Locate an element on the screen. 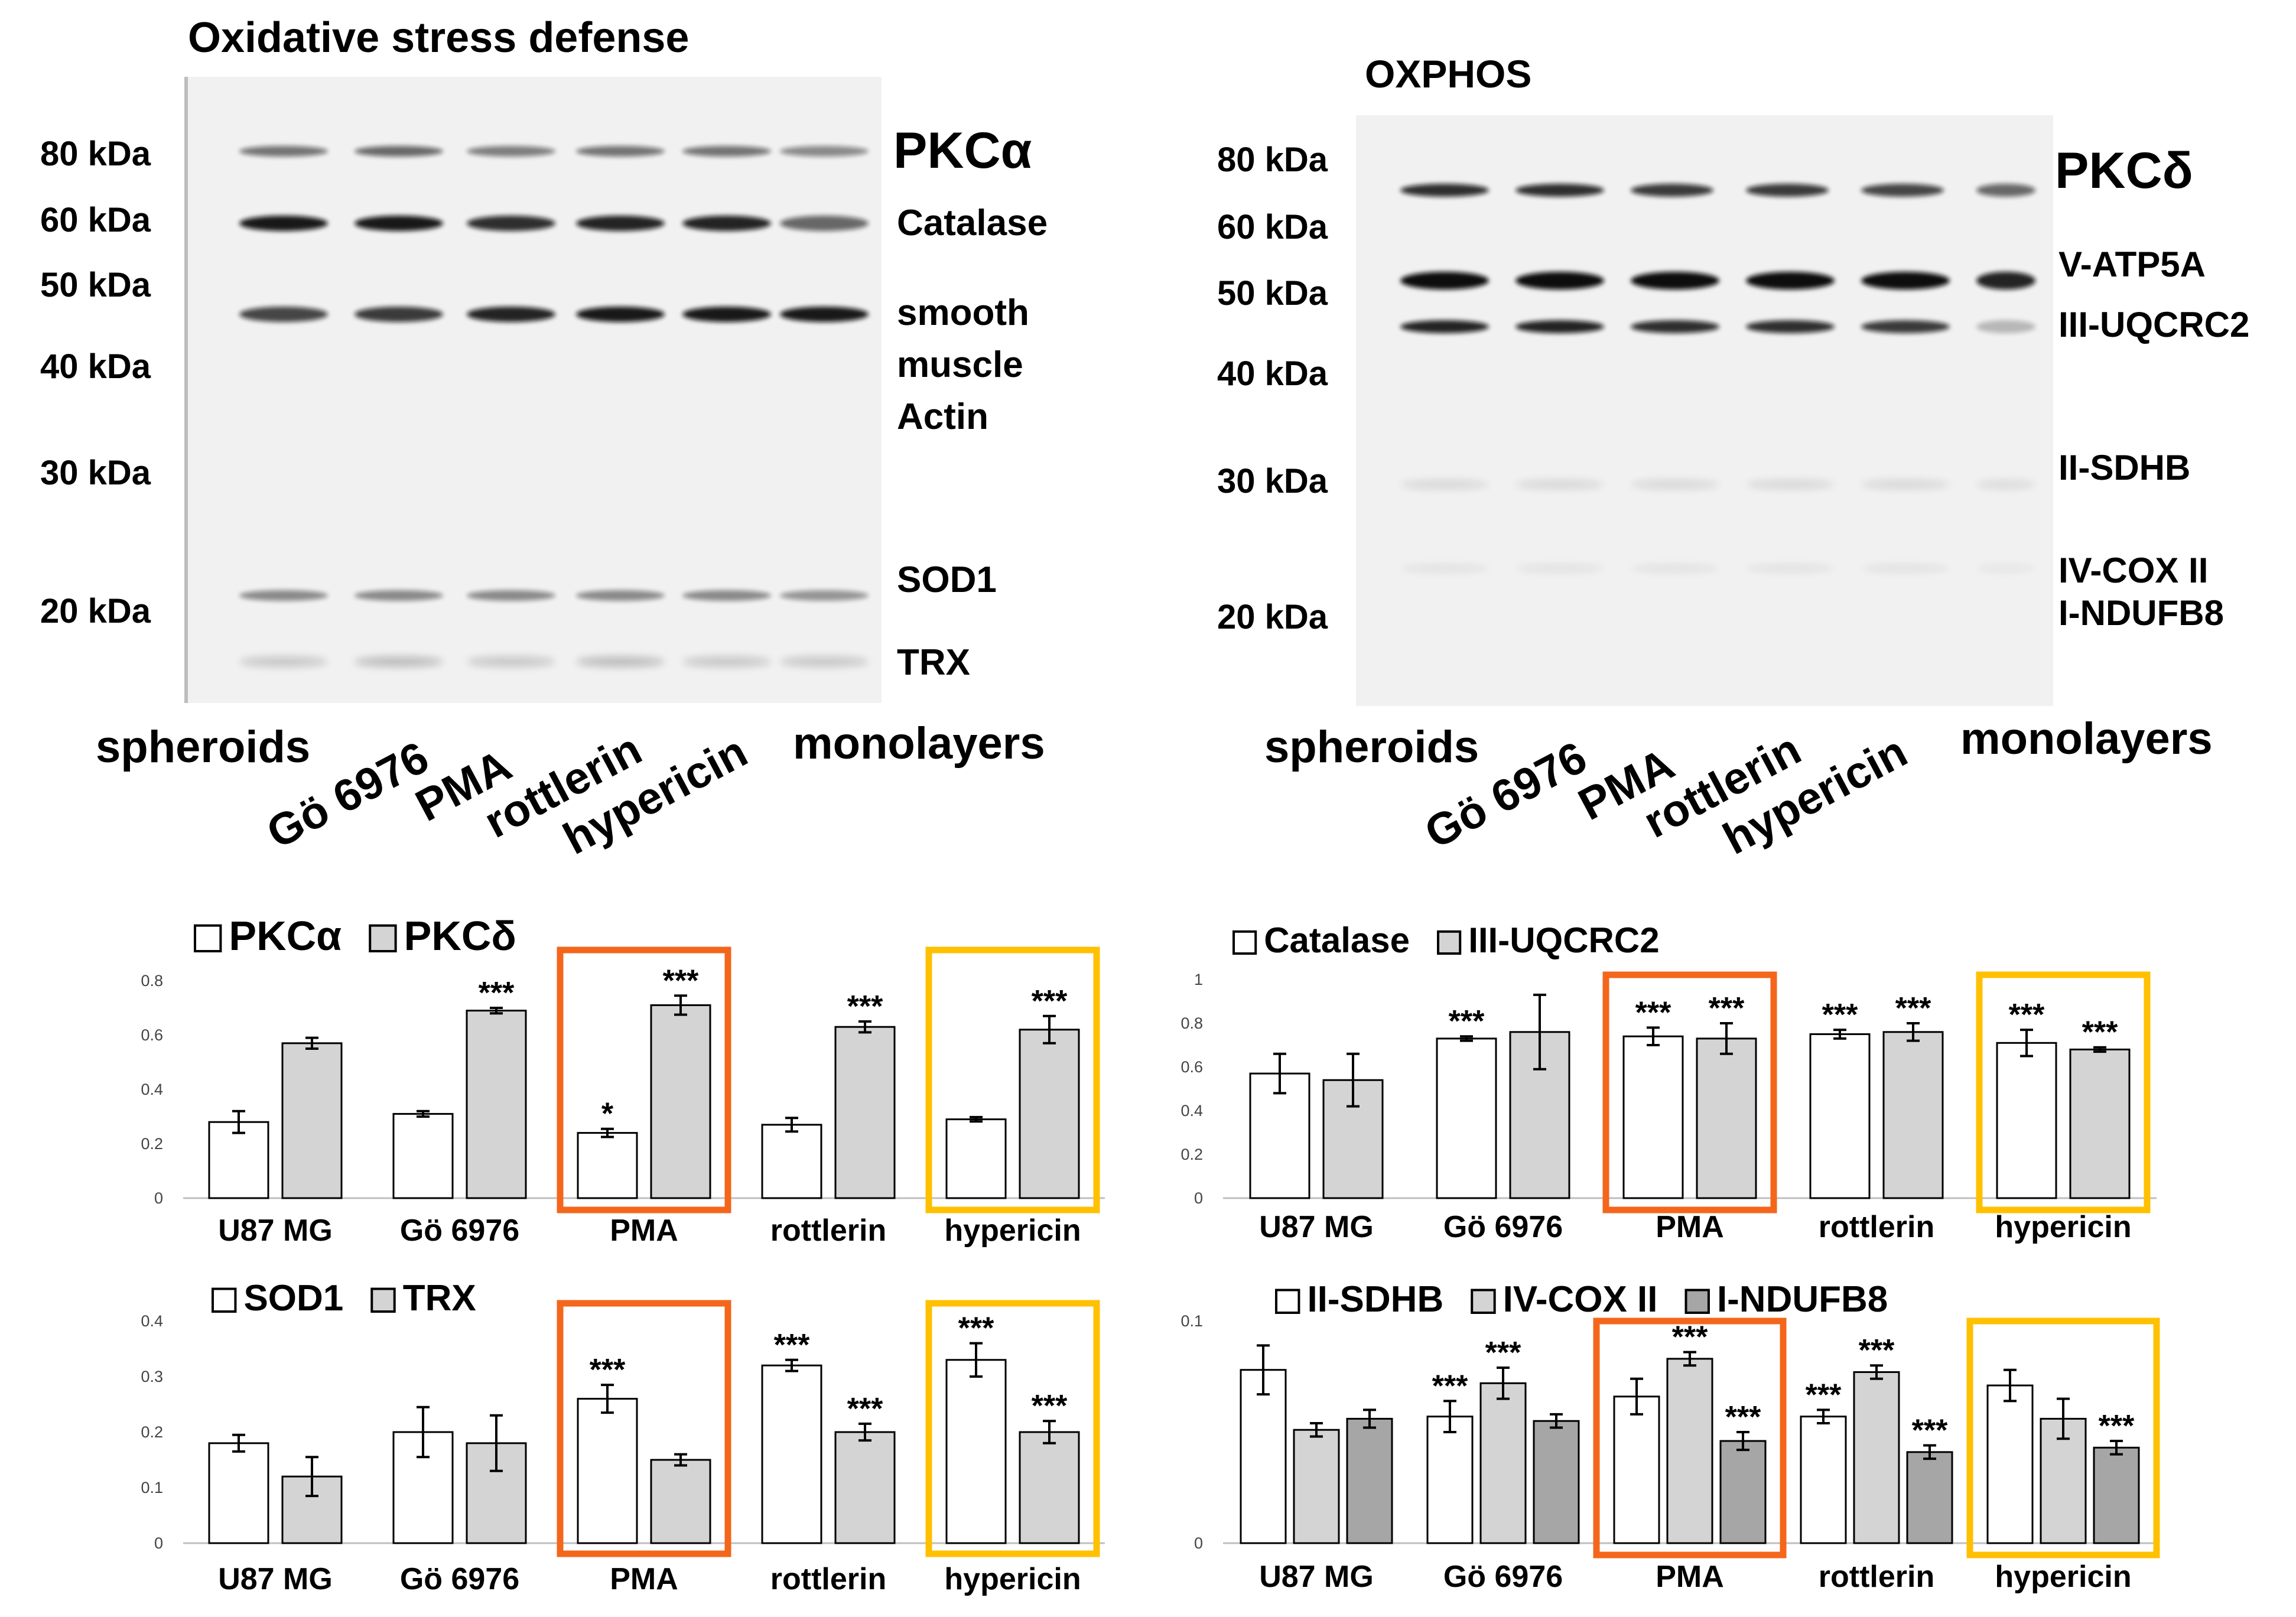 This screenshot has height=1617, width=2296. protein-label: PKCα is located at coordinates (962, 150).